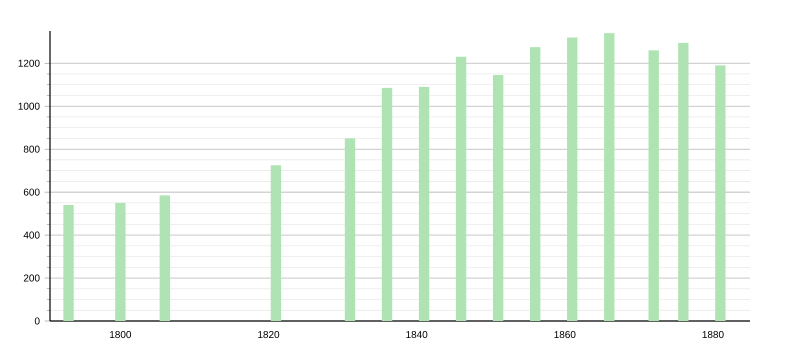  Describe the element at coordinates (32, 149) in the screenshot. I see `y-tick-label: 800` at that location.